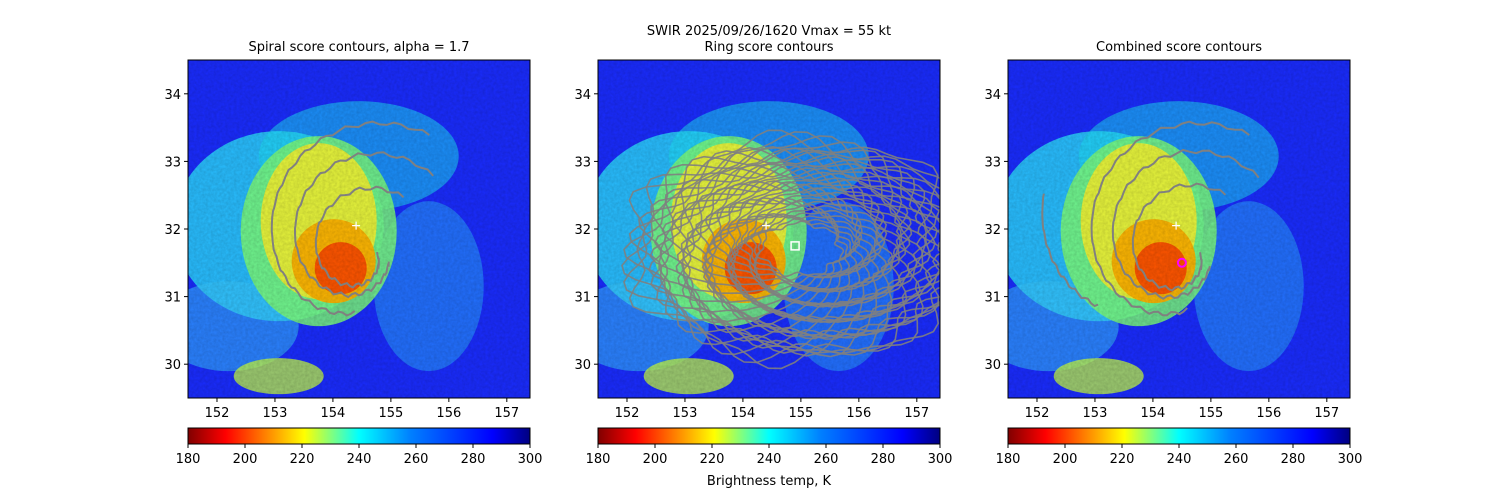  Describe the element at coordinates (768, 47) in the screenshot. I see `panel-title: Ring score contours` at that location.